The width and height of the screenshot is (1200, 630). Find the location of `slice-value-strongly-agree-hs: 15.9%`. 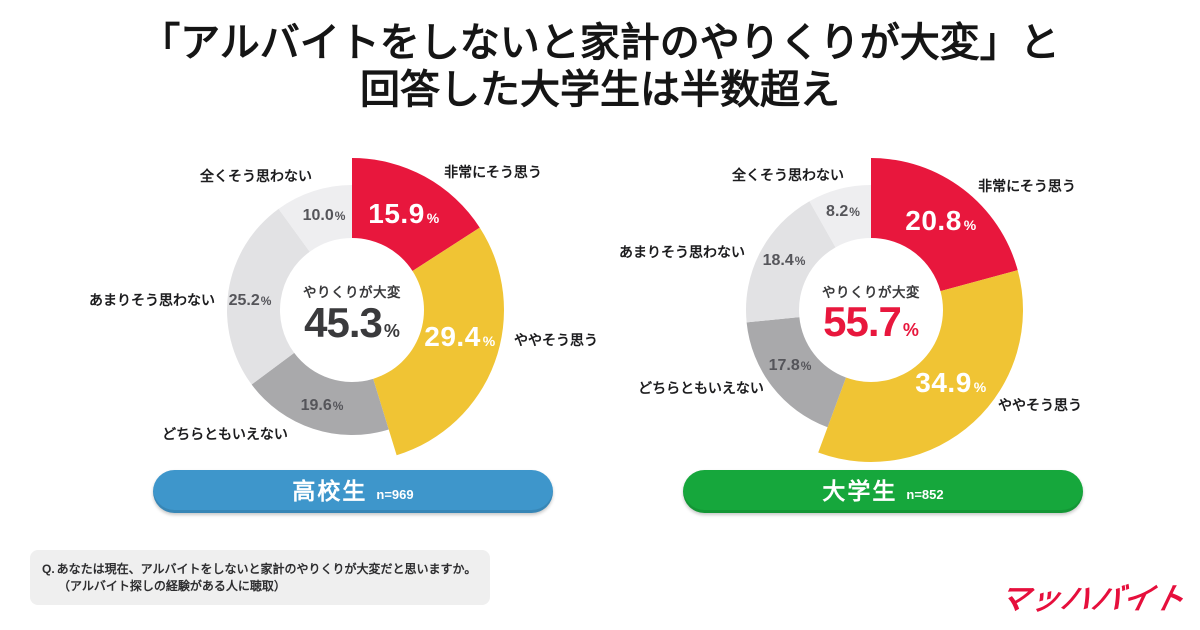

slice-value-strongly-agree-hs: 15.9% is located at coordinates (404, 213).